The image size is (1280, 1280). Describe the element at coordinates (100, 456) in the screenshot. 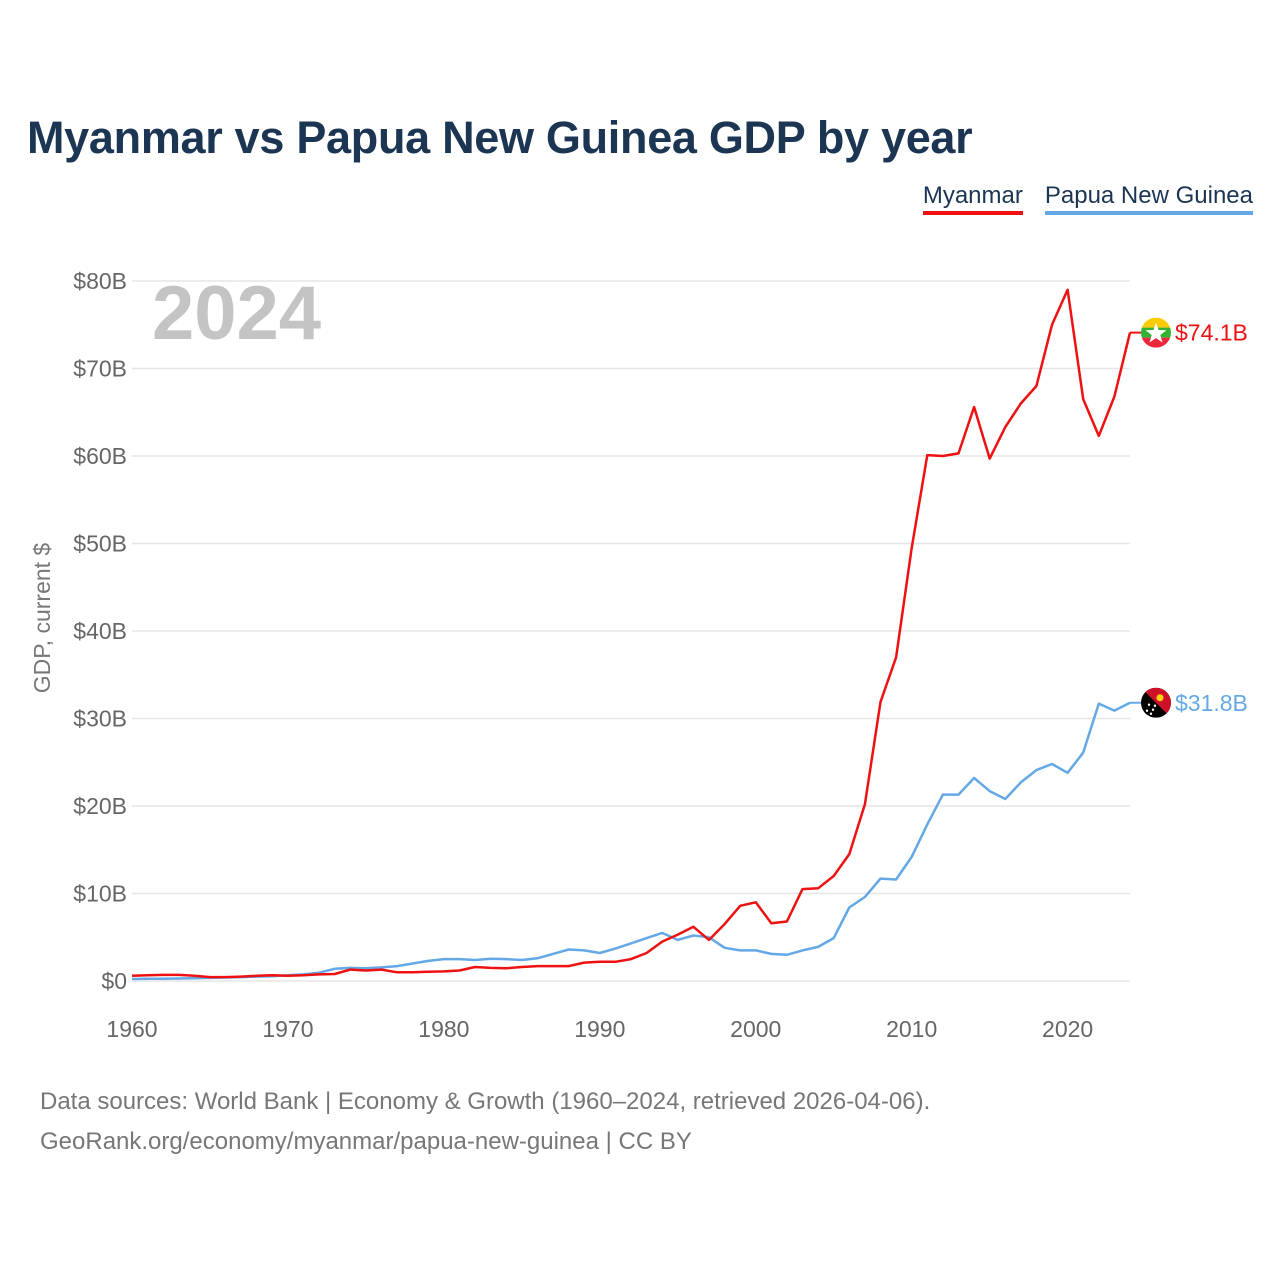

I see `y-tick-label: $60B` at that location.